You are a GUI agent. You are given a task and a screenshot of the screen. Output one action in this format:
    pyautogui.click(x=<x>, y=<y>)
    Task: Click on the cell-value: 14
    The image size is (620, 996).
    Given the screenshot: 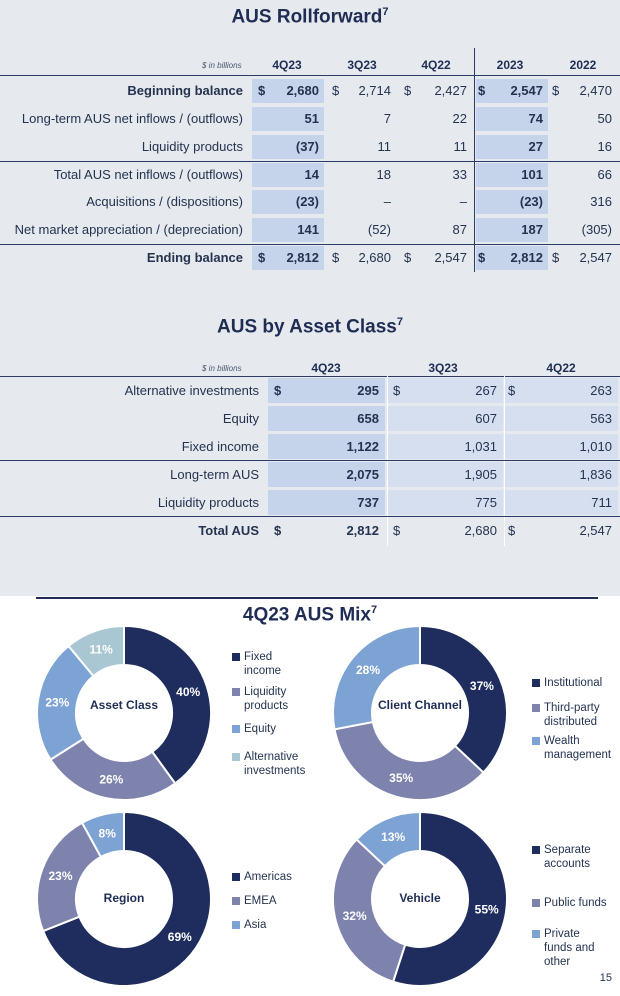 What is the action you would take?
    pyautogui.click(x=311, y=174)
    